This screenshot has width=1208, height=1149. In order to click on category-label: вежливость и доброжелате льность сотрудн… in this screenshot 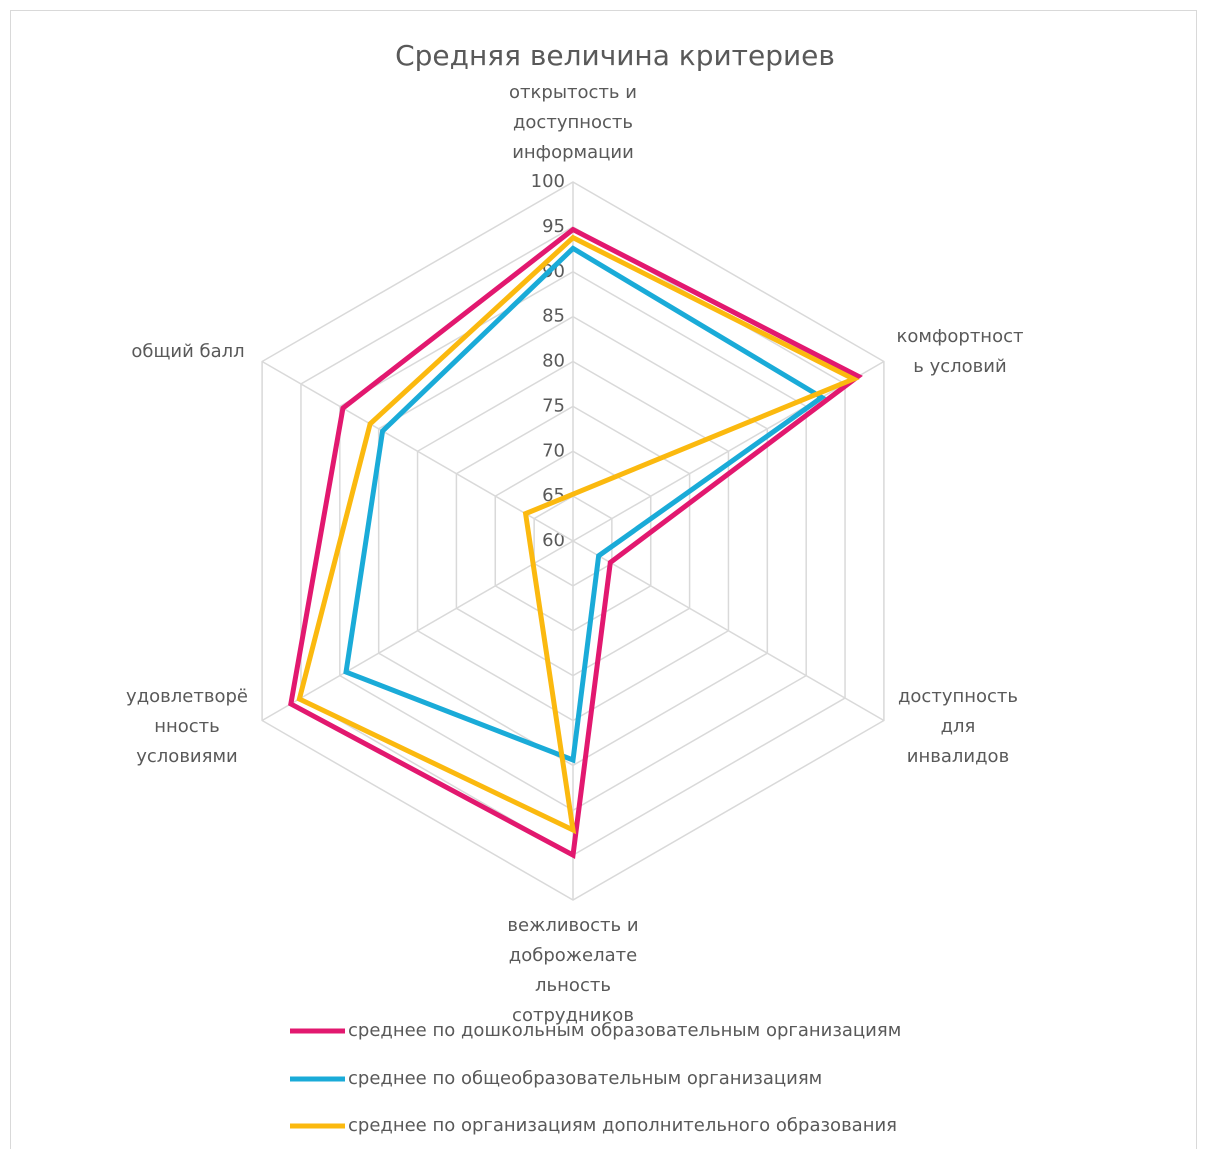, I will do `click(573, 970)`.